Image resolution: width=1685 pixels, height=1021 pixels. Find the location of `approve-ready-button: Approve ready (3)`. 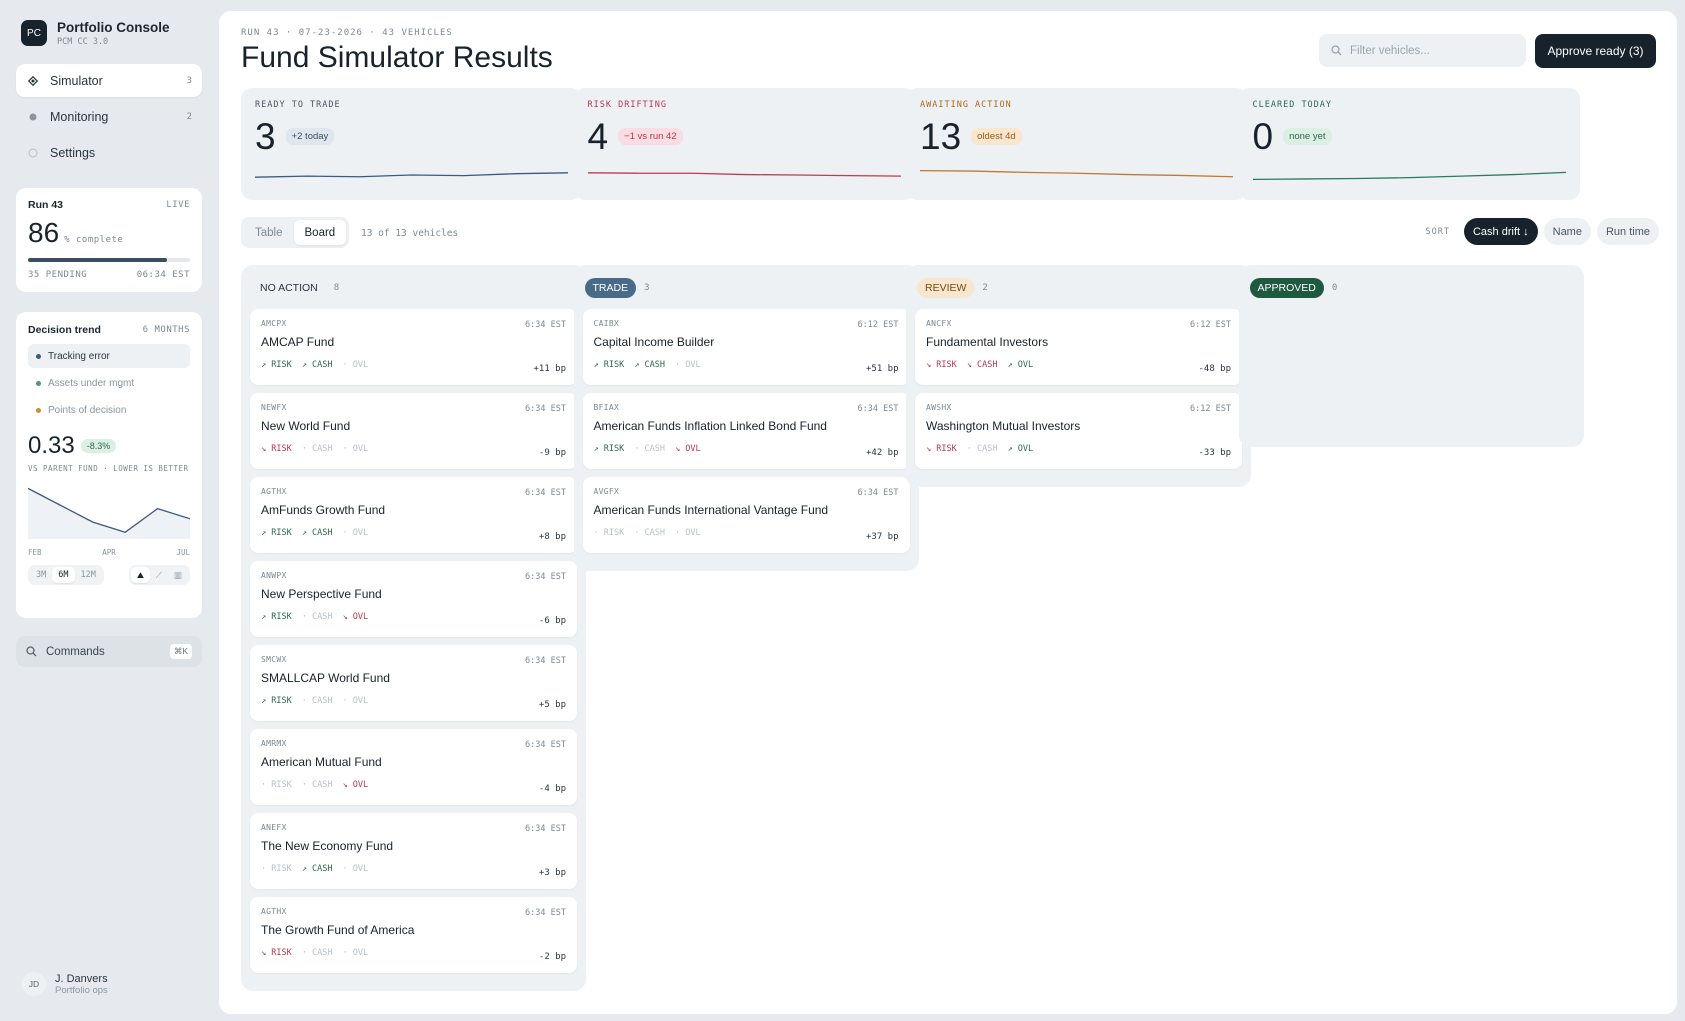

approve-ready-button: Approve ready (3) is located at coordinates (1595, 51).